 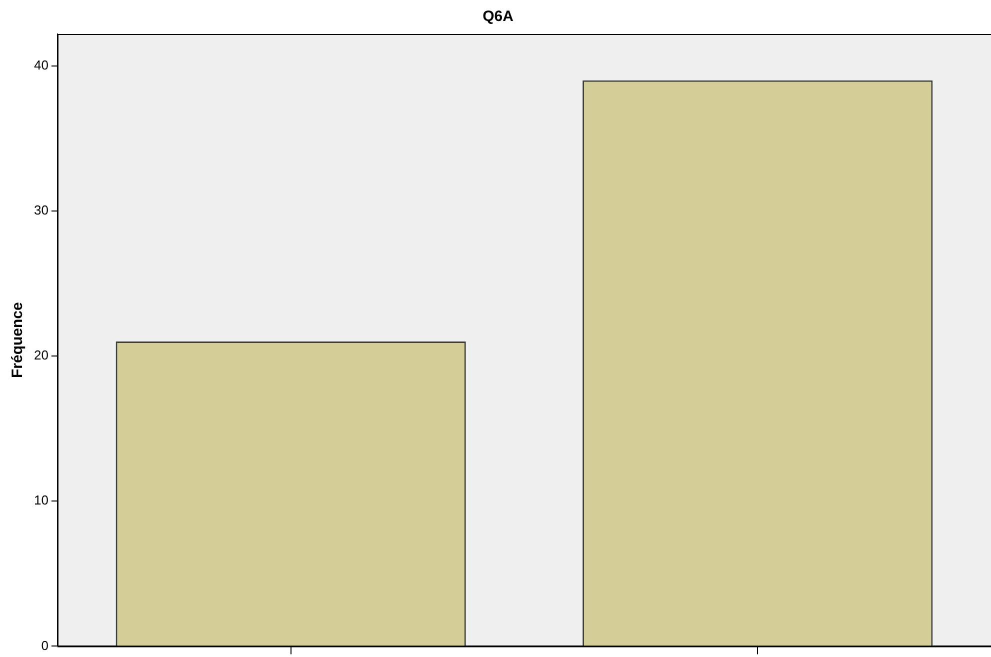 I want to click on y-tick-label: 20, so click(x=41, y=355).